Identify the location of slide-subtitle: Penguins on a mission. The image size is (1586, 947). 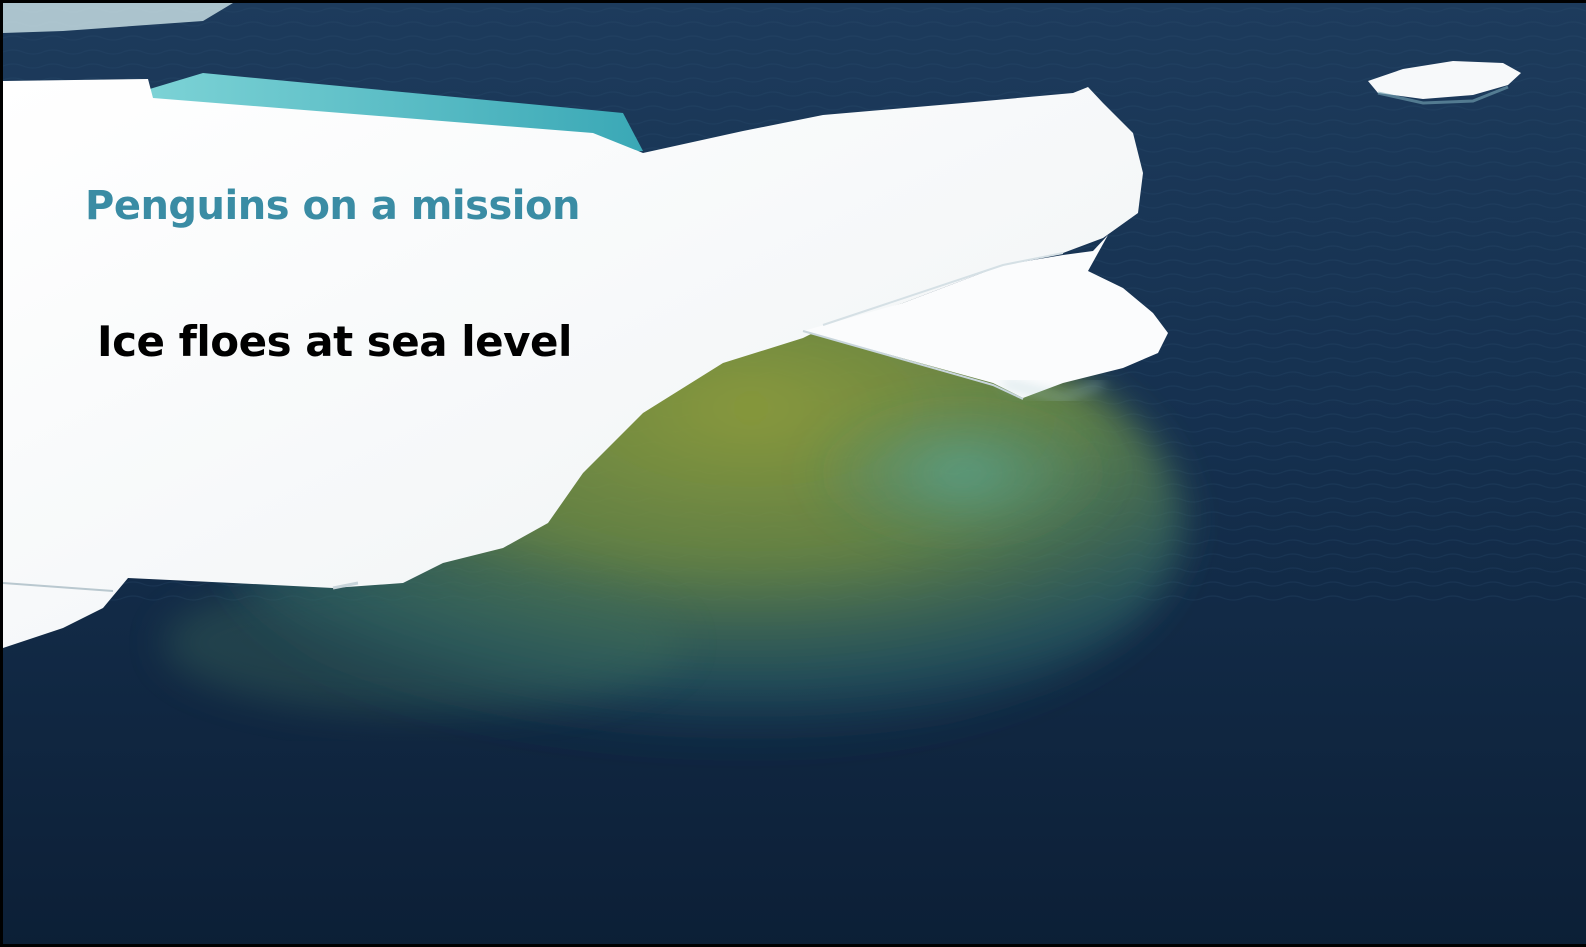
(332, 206).